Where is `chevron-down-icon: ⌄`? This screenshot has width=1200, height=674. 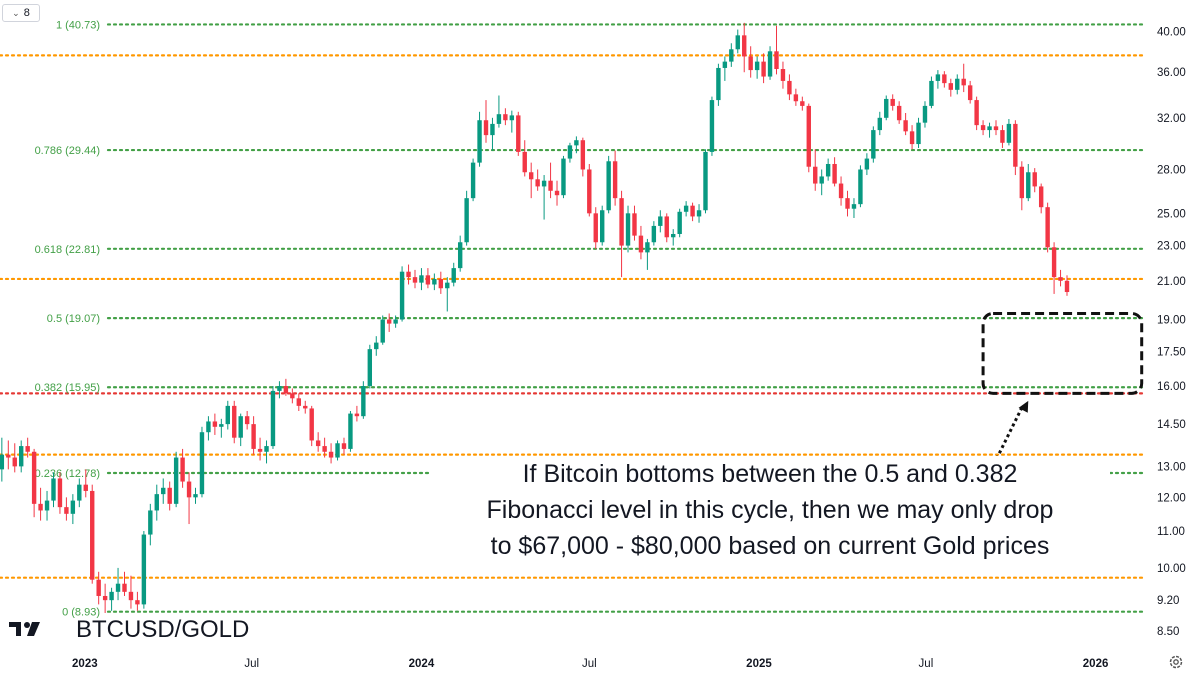 chevron-down-icon: ⌄ is located at coordinates (16, 12).